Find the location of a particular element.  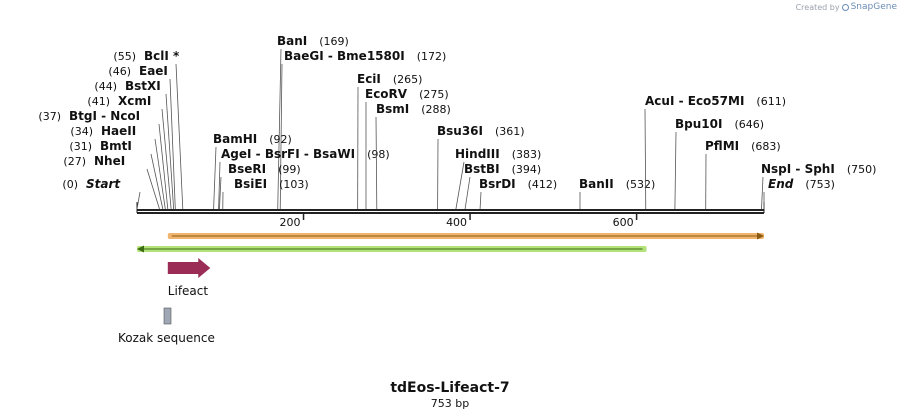

site-bsiei: (103) BsiEI is located at coordinates (265, 193).